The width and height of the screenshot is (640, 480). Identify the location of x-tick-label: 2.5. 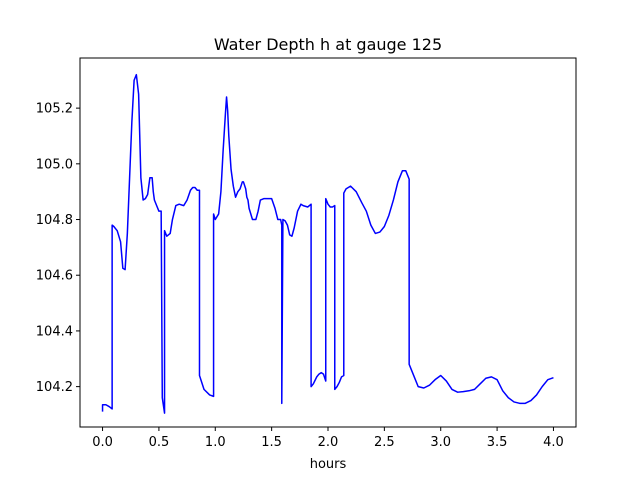
(384, 442).